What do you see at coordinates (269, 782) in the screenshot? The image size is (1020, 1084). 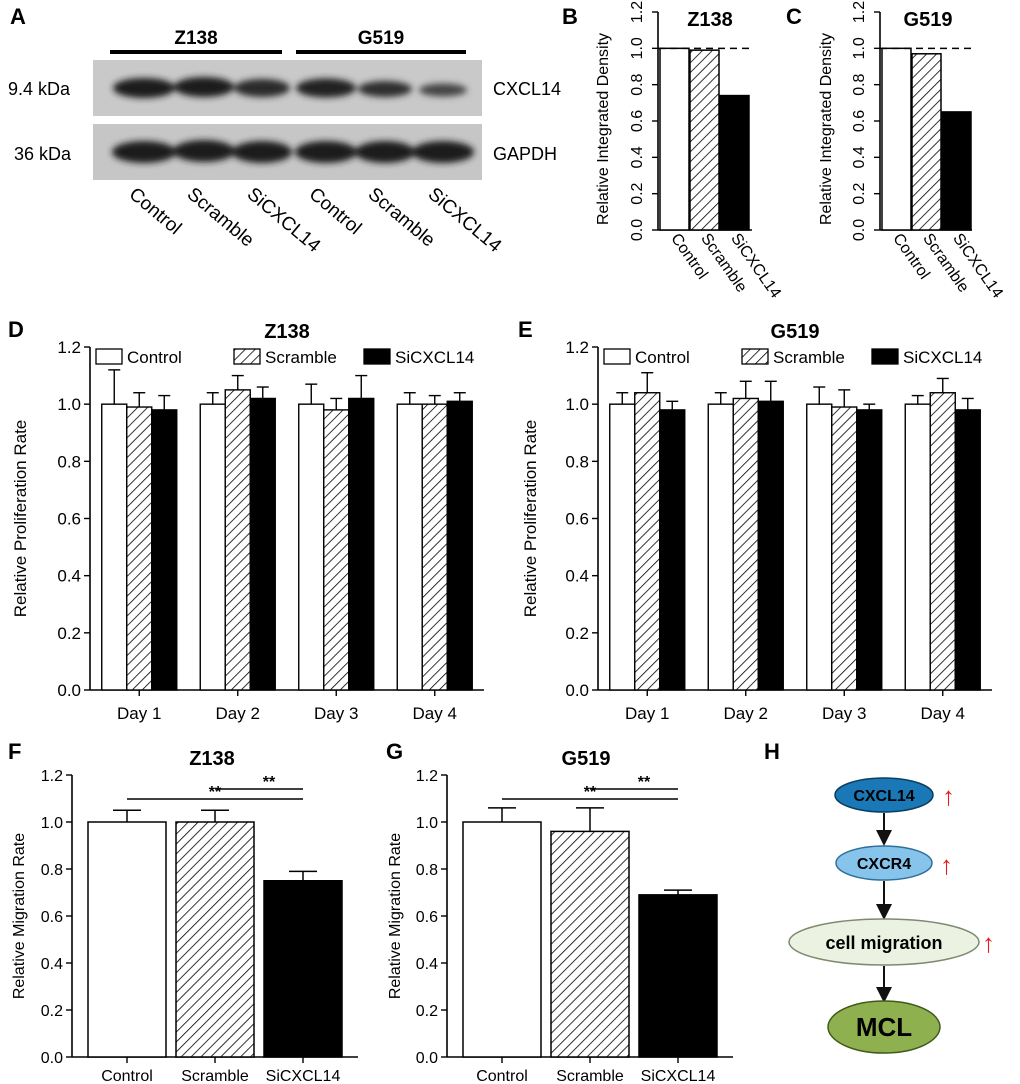 I see `significance-label: **` at bounding box center [269, 782].